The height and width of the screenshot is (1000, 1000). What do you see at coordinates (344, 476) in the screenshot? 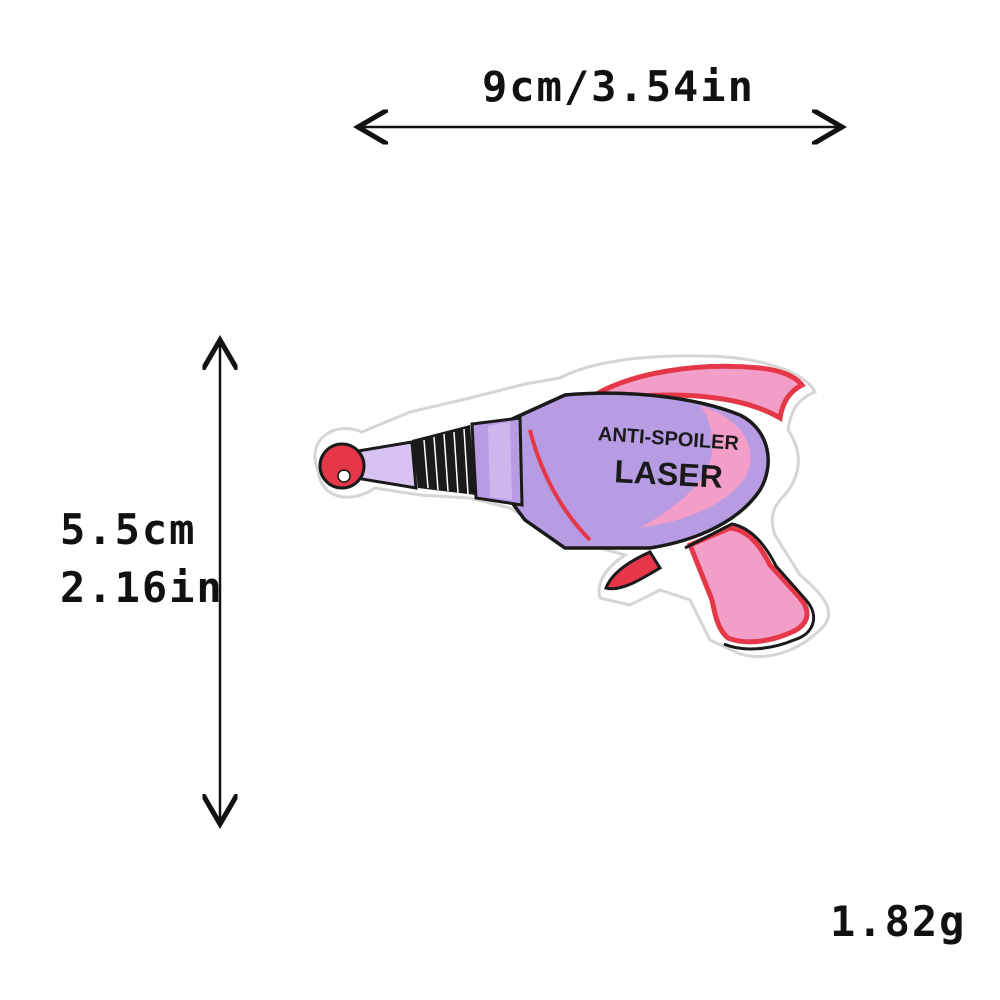
I see `muzzle-hole` at bounding box center [344, 476].